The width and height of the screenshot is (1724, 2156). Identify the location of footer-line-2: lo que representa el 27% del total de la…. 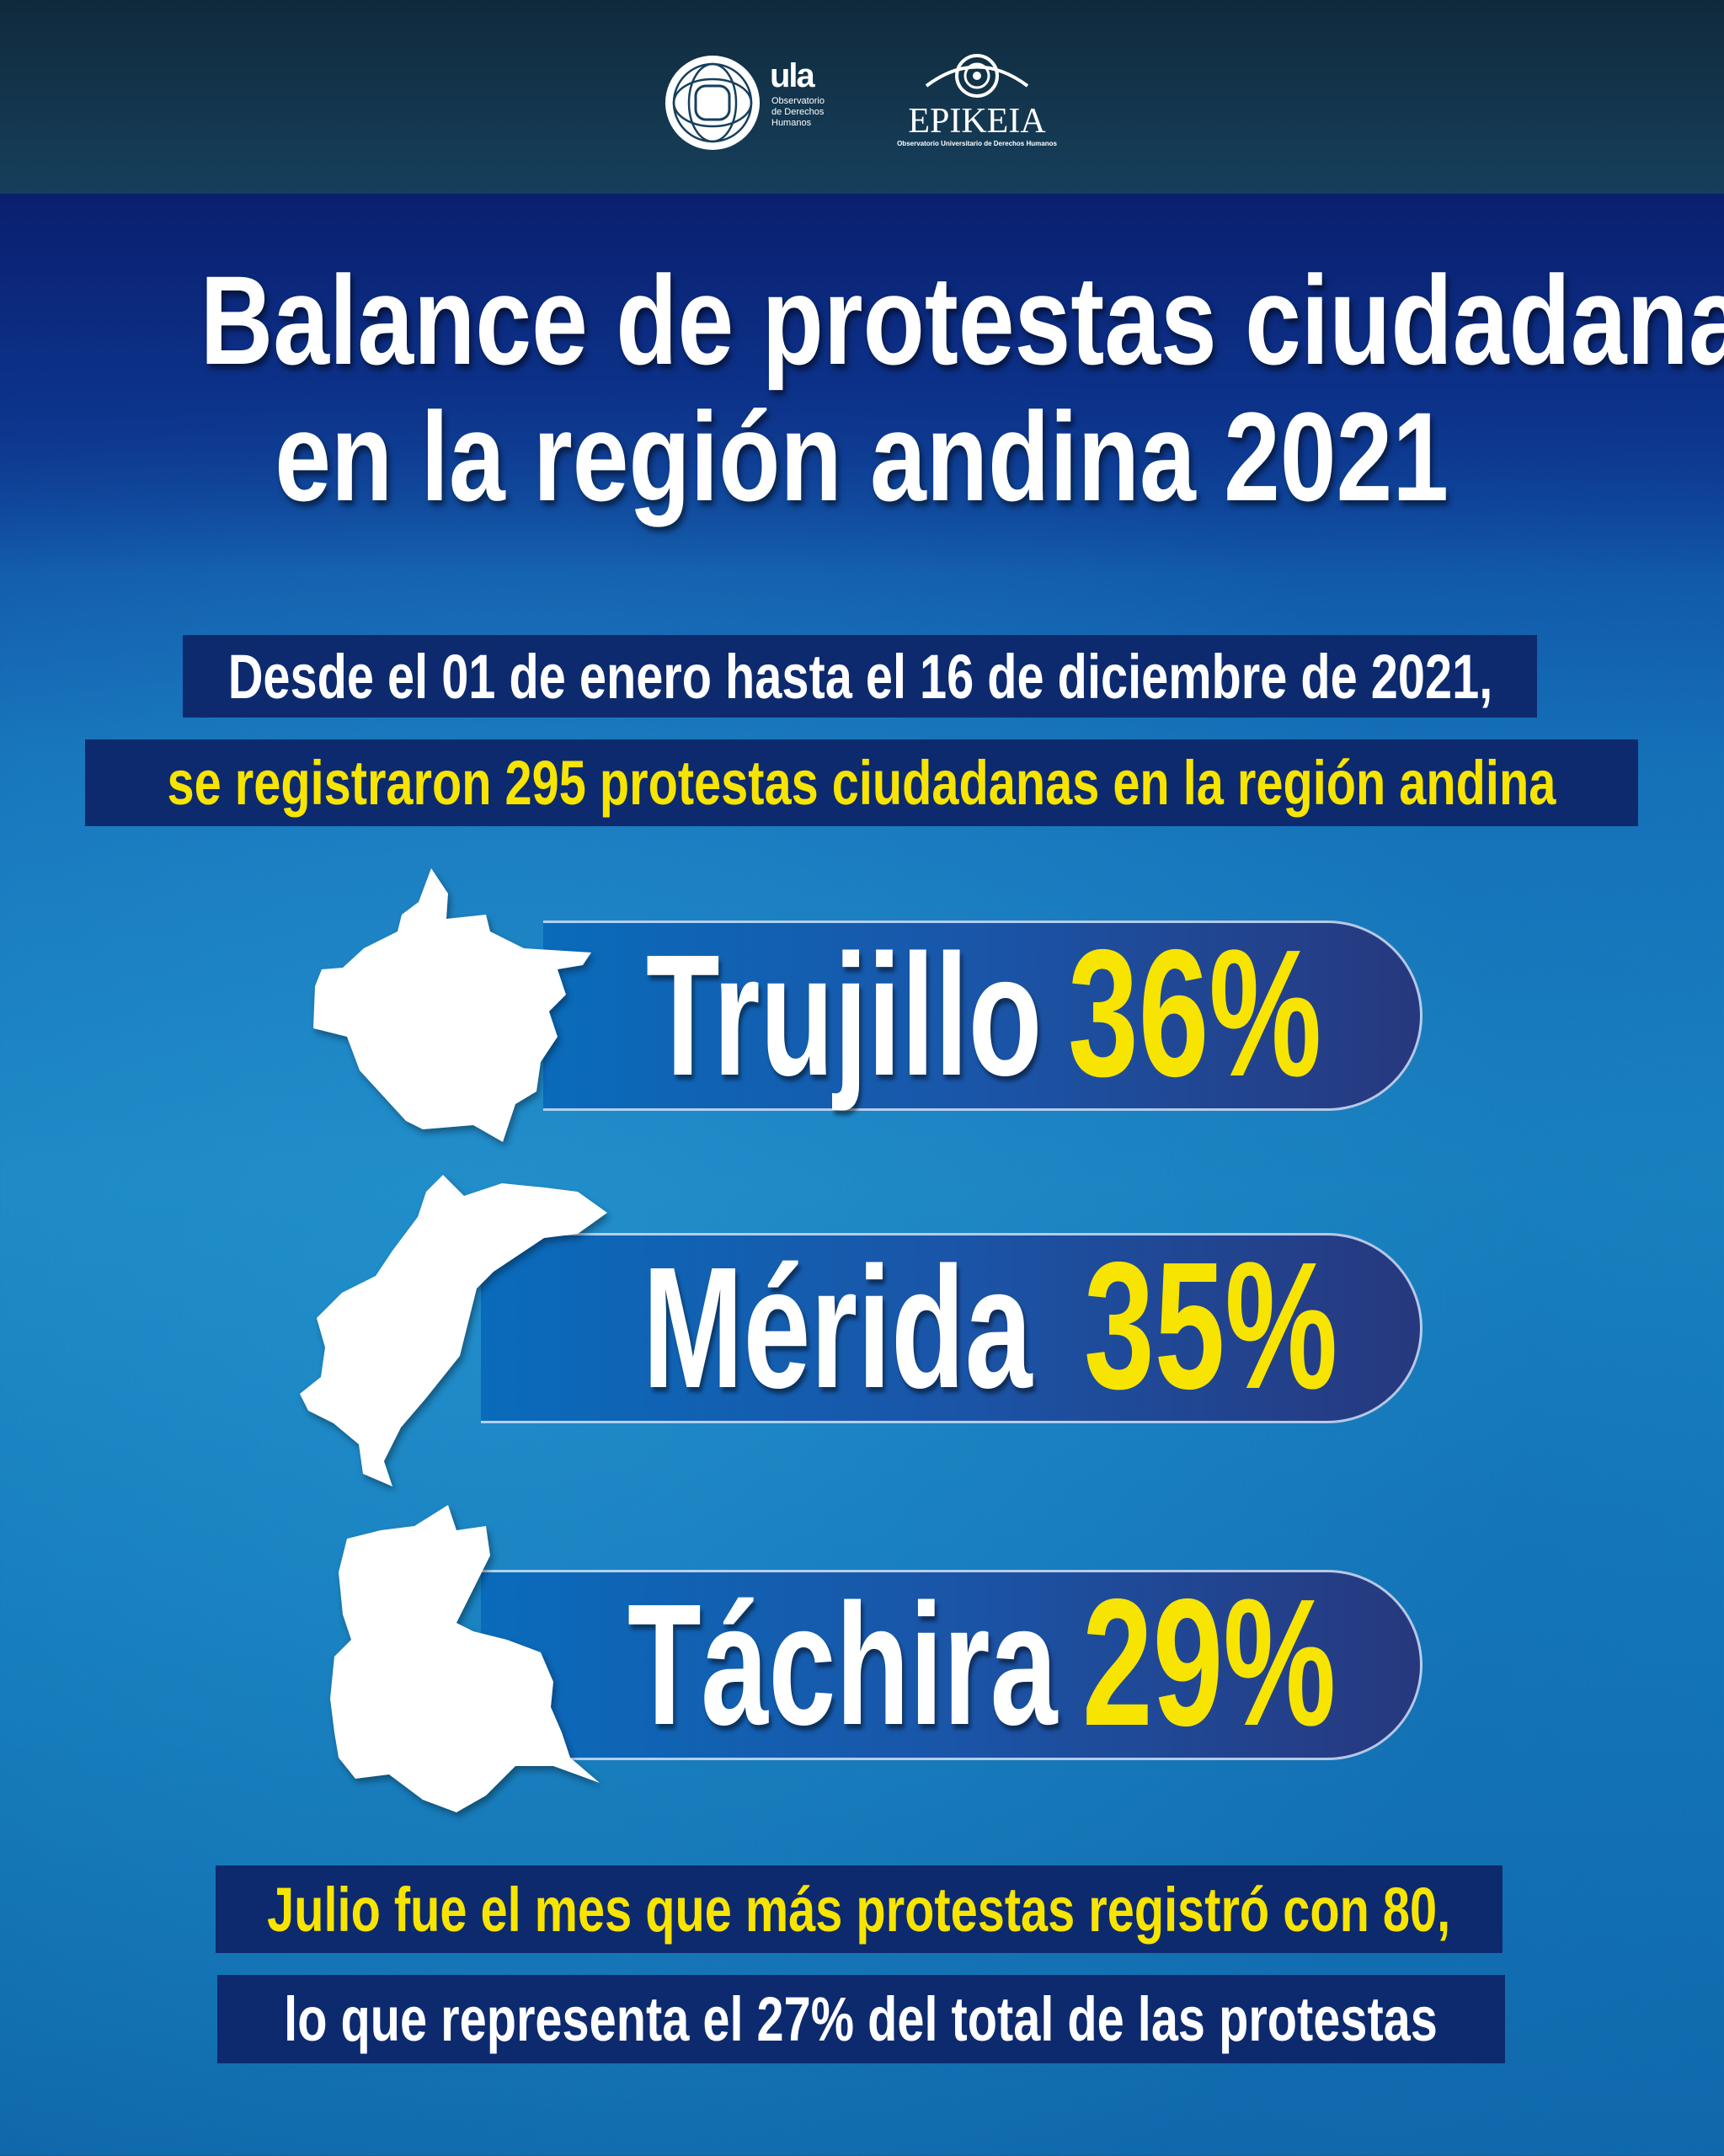
(861, 2019).